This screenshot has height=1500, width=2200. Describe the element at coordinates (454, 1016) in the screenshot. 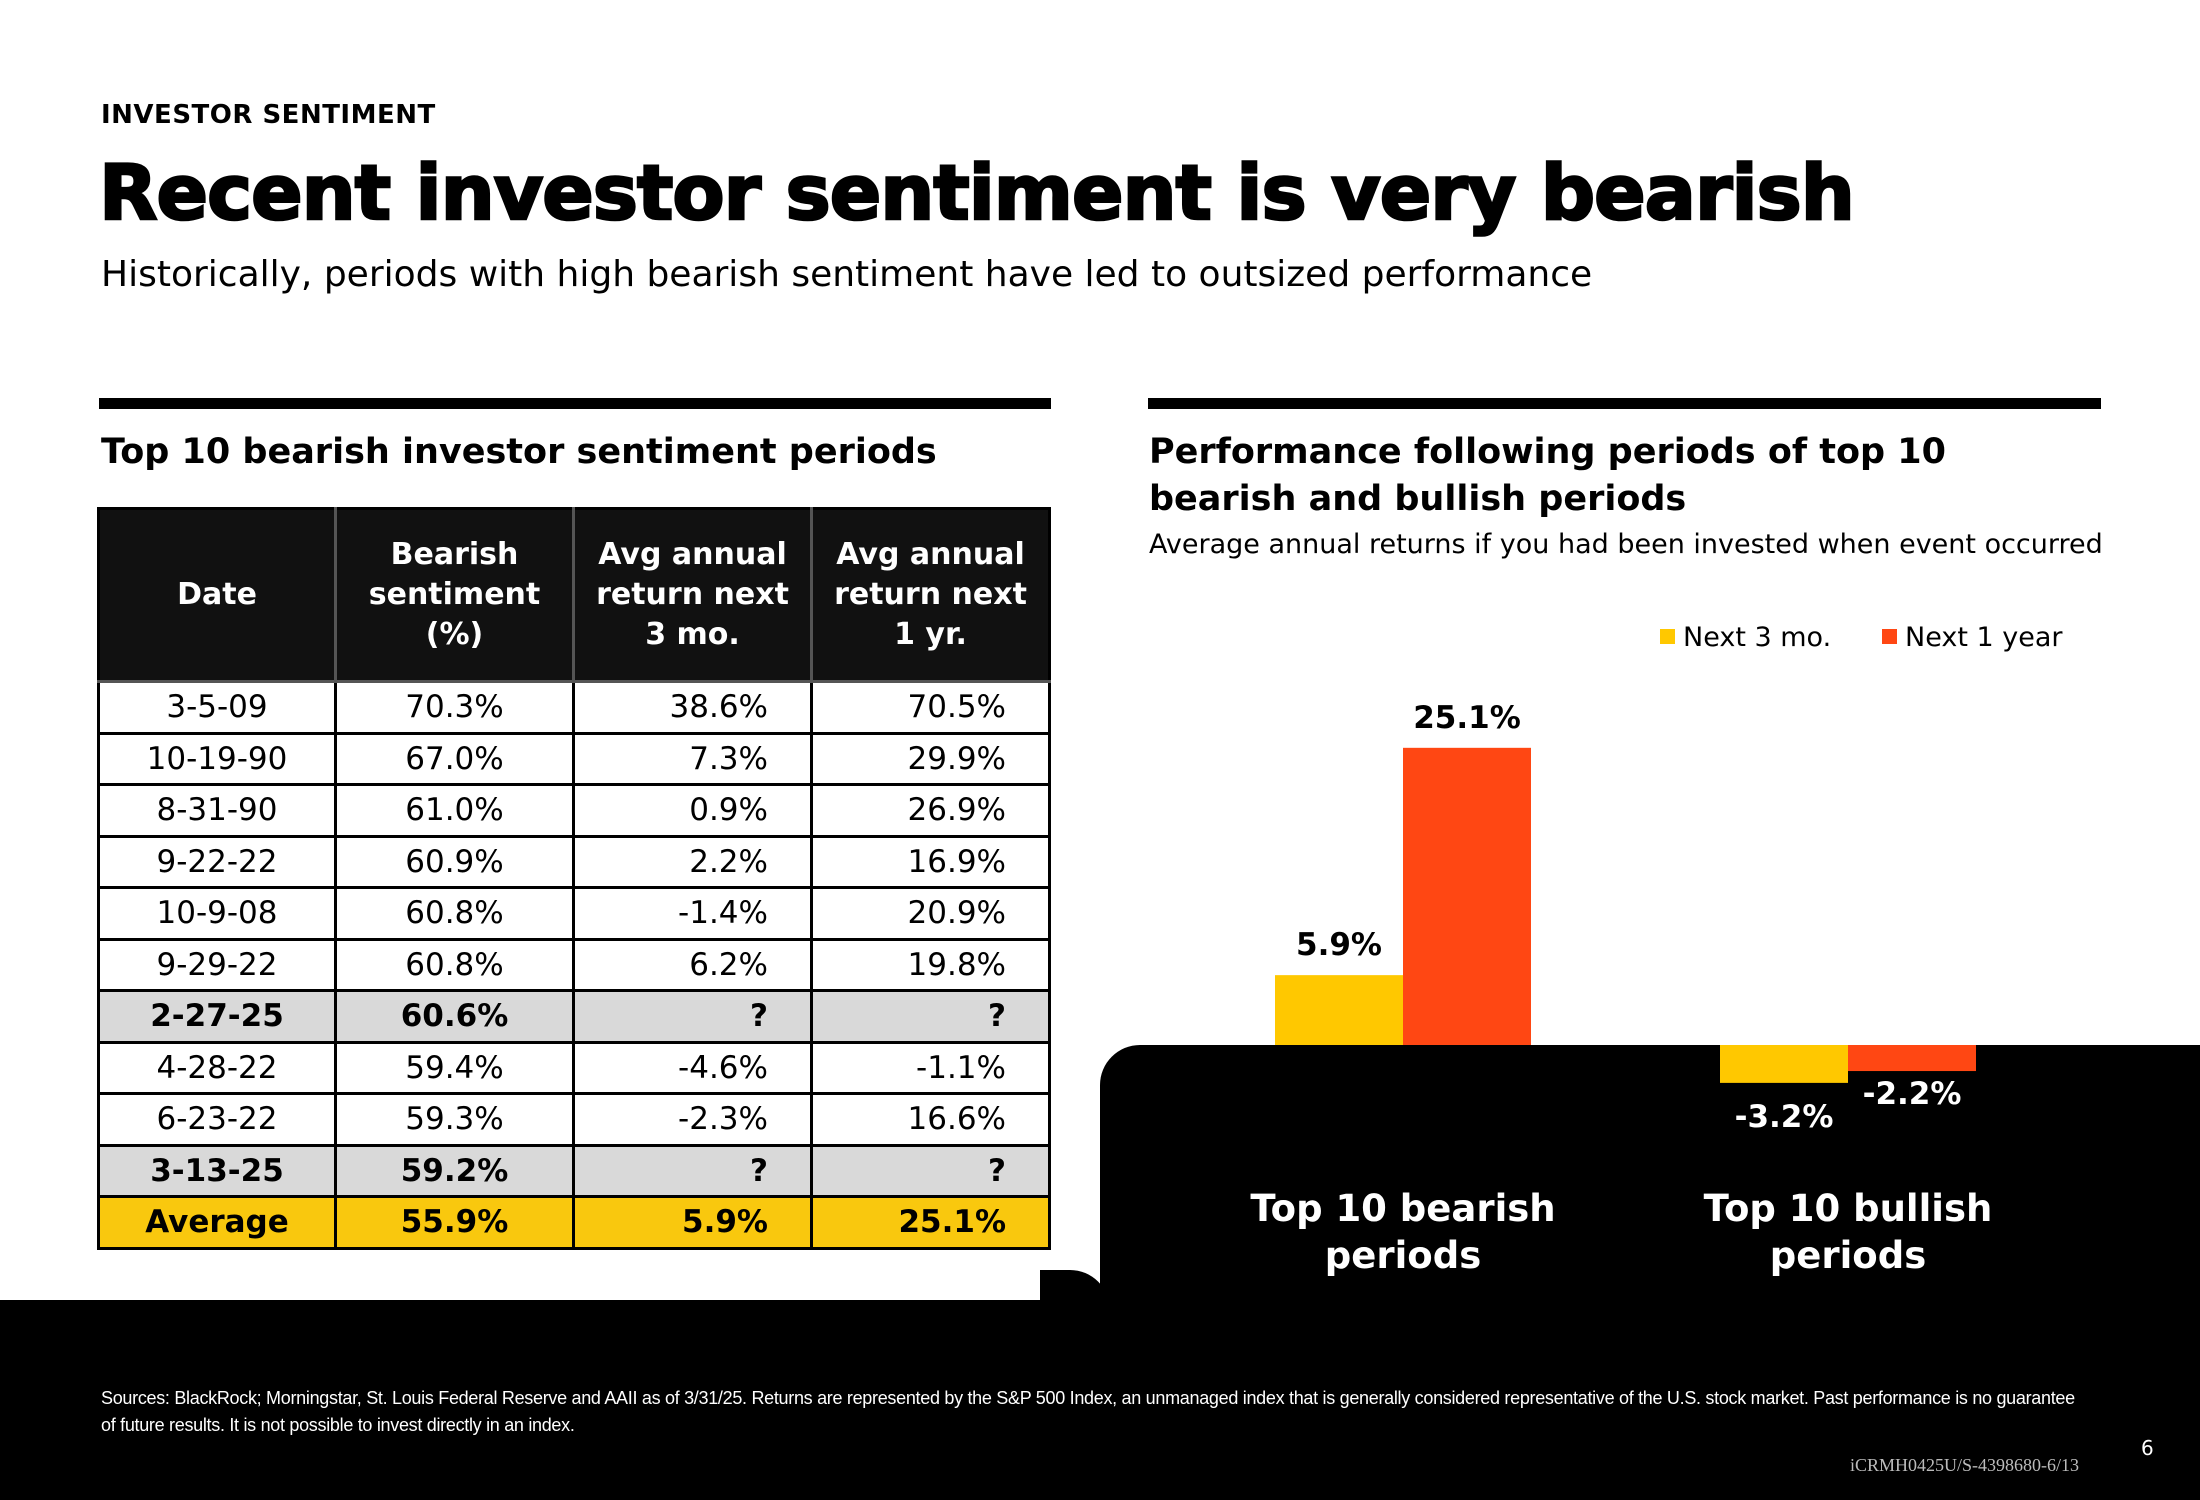

I see `table-cell-sentiment: 60.6%` at that location.